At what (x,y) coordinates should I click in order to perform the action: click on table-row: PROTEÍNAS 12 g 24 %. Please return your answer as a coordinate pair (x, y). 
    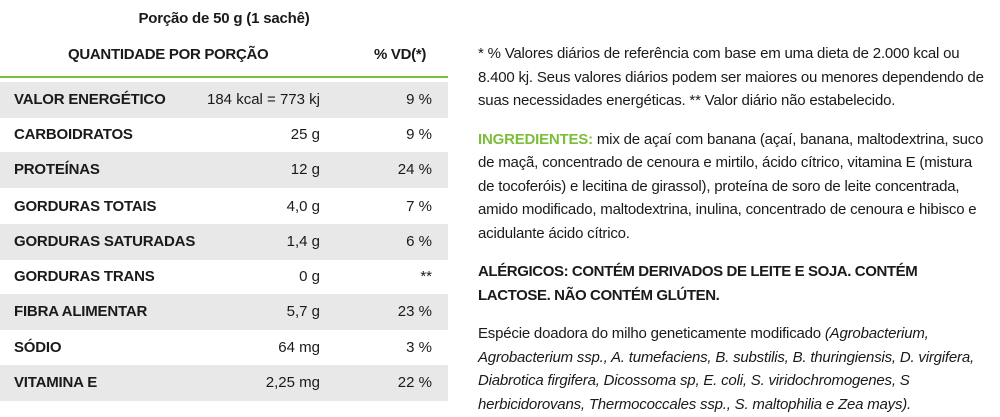
    Looking at the image, I should click on (224, 170).